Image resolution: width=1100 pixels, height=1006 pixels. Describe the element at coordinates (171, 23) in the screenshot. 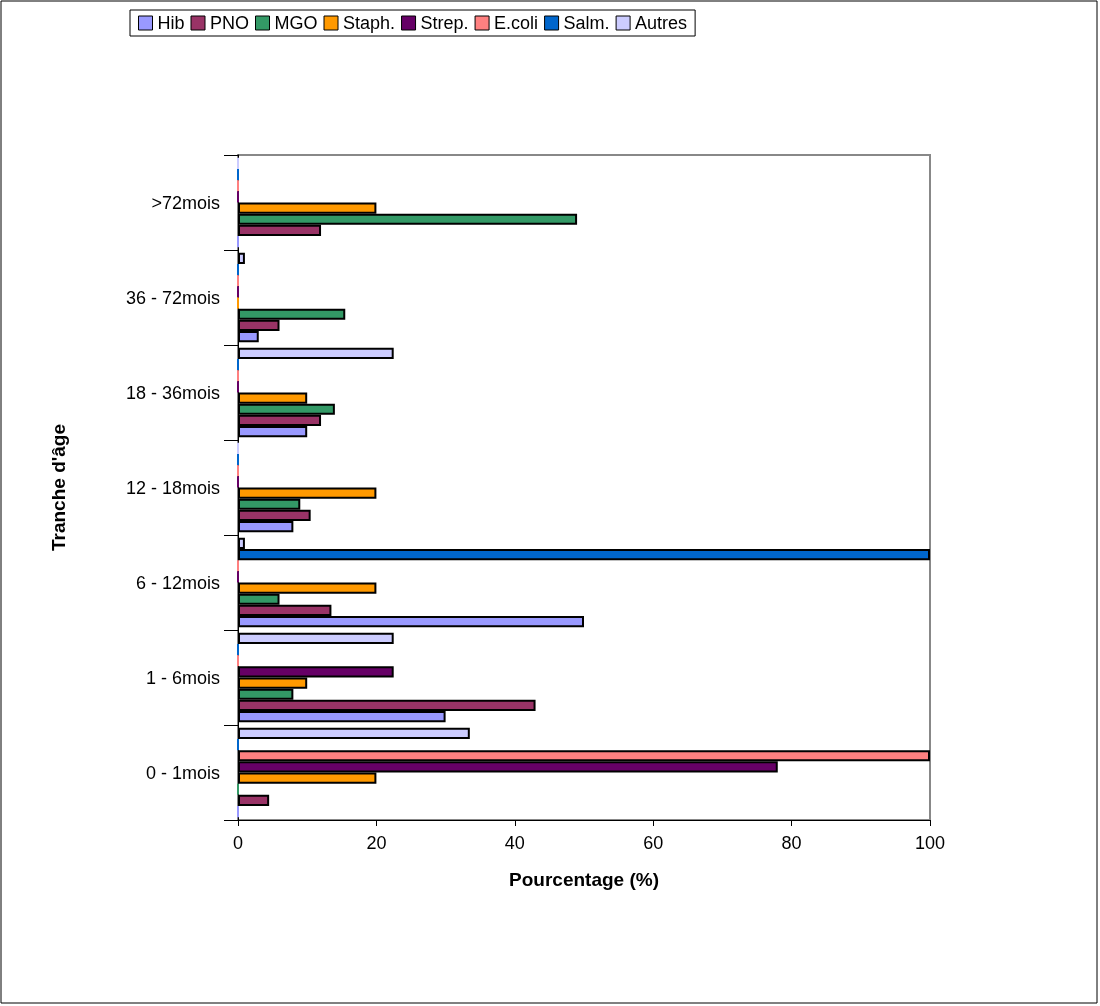

I see `legend-label: Hib` at that location.